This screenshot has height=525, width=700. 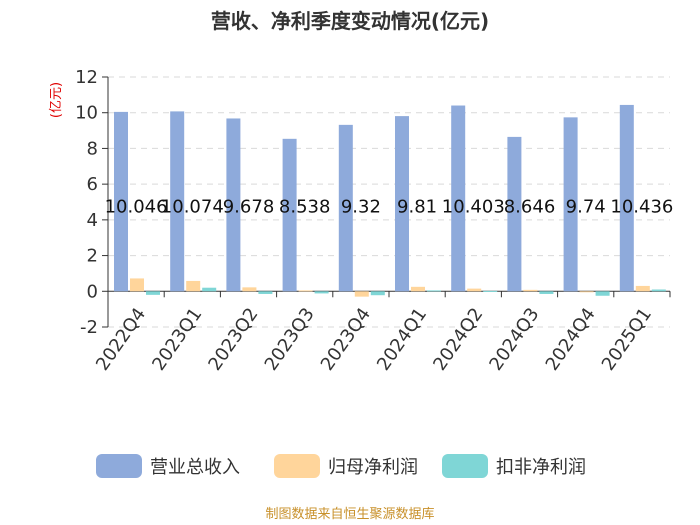 I want to click on legend: 营业总收入 归母净利润 扣非净利润, so click(x=341, y=466).